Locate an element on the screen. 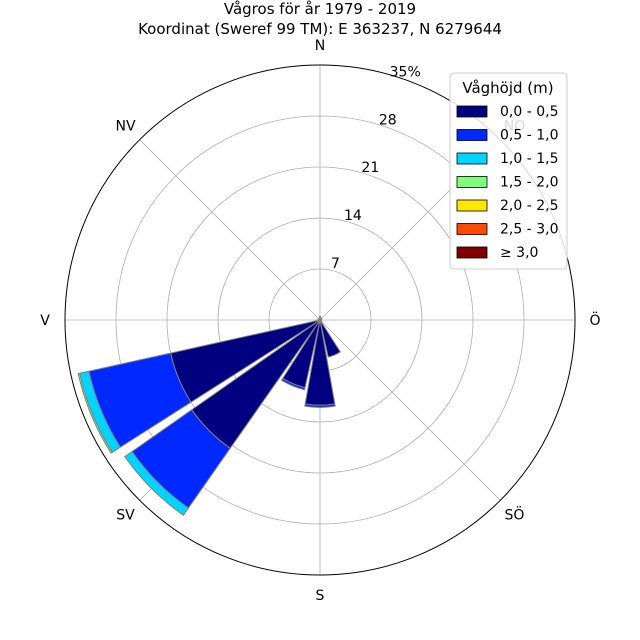  legend-label: 2,5 - 3,0 is located at coordinates (529, 230).